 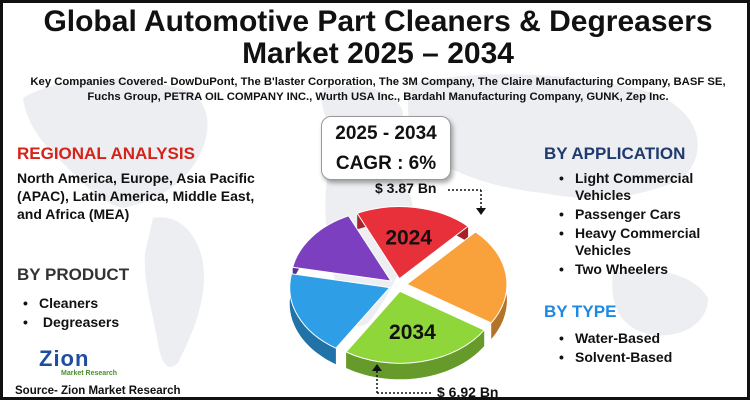 I want to click on product-list: Cleaners Degreasers, so click(x=70, y=314).